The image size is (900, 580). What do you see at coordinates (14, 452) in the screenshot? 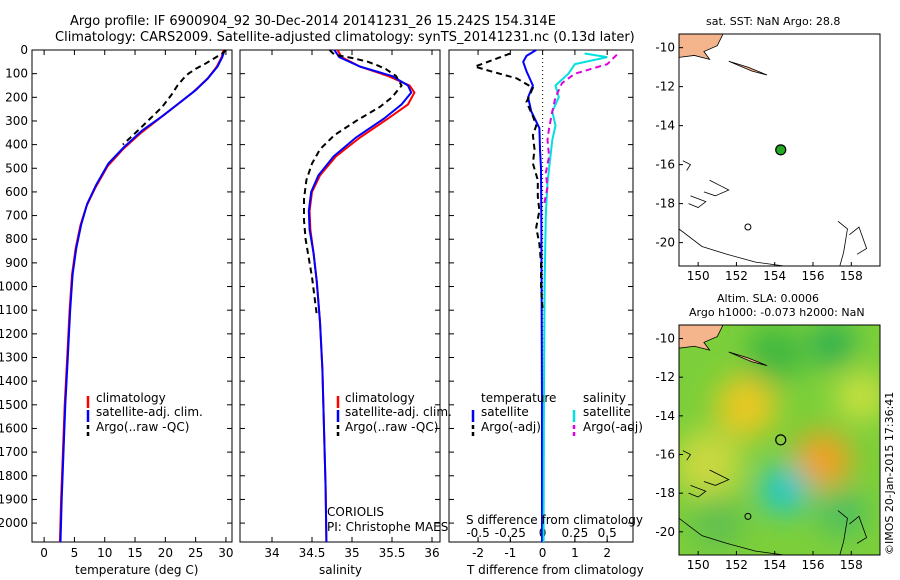
I see `depth-tick-label: 1700` at bounding box center [14, 452].